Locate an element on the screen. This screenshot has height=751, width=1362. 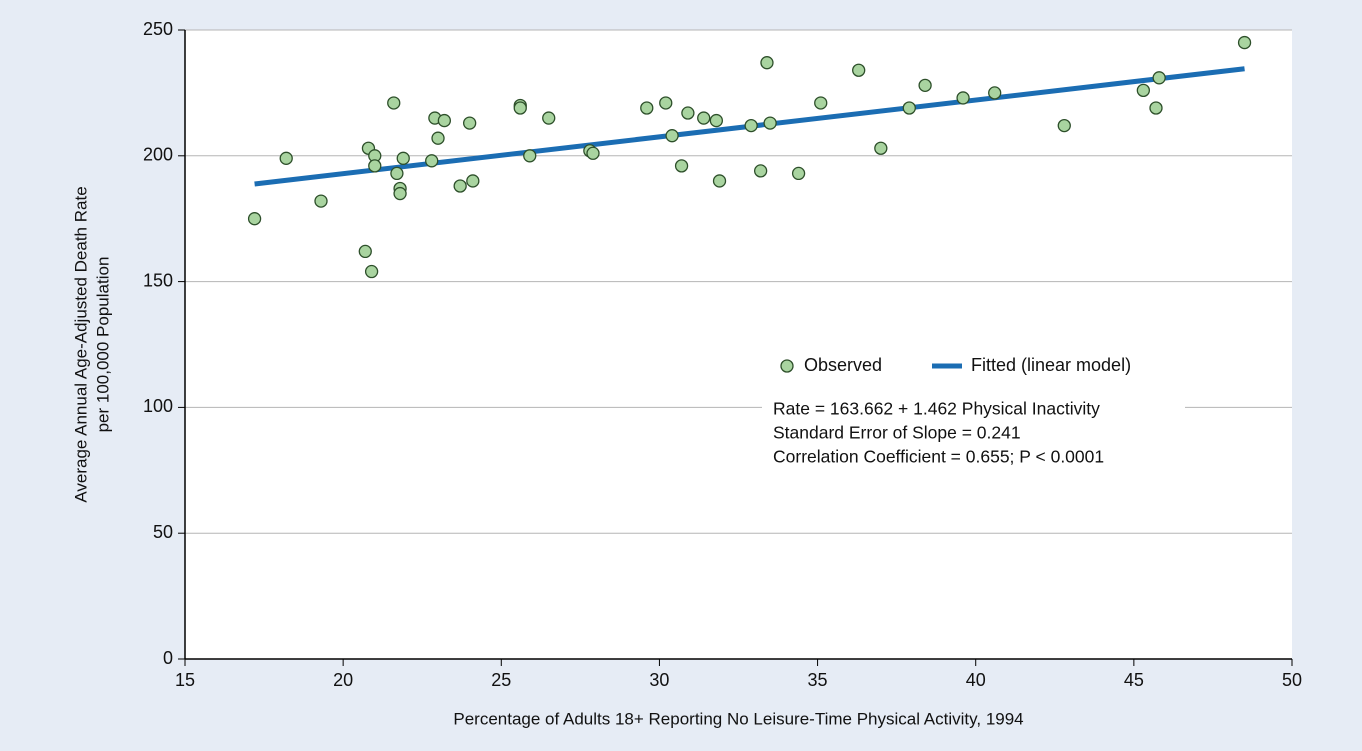
legend-label: Fitted (linear model) is located at coordinates (1051, 365).